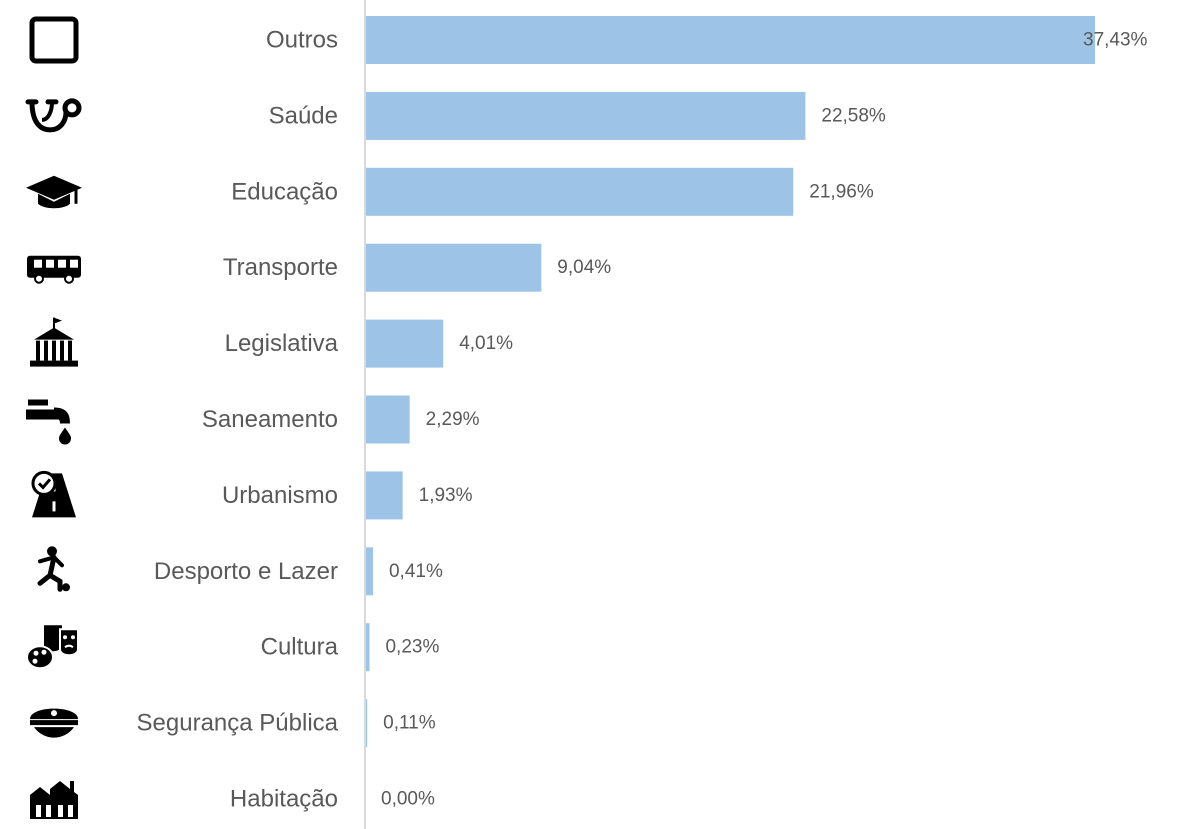  Describe the element at coordinates (300, 647) in the screenshot. I see `category-label: Cultura` at that location.